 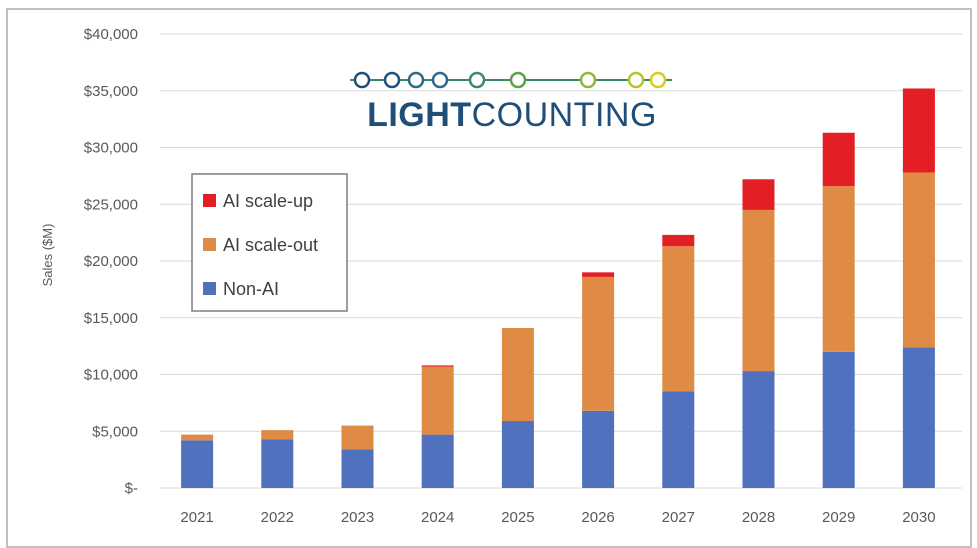 What do you see at coordinates (268, 201) in the screenshot?
I see `legend-label-ai-scale-up: AI scale-up` at bounding box center [268, 201].